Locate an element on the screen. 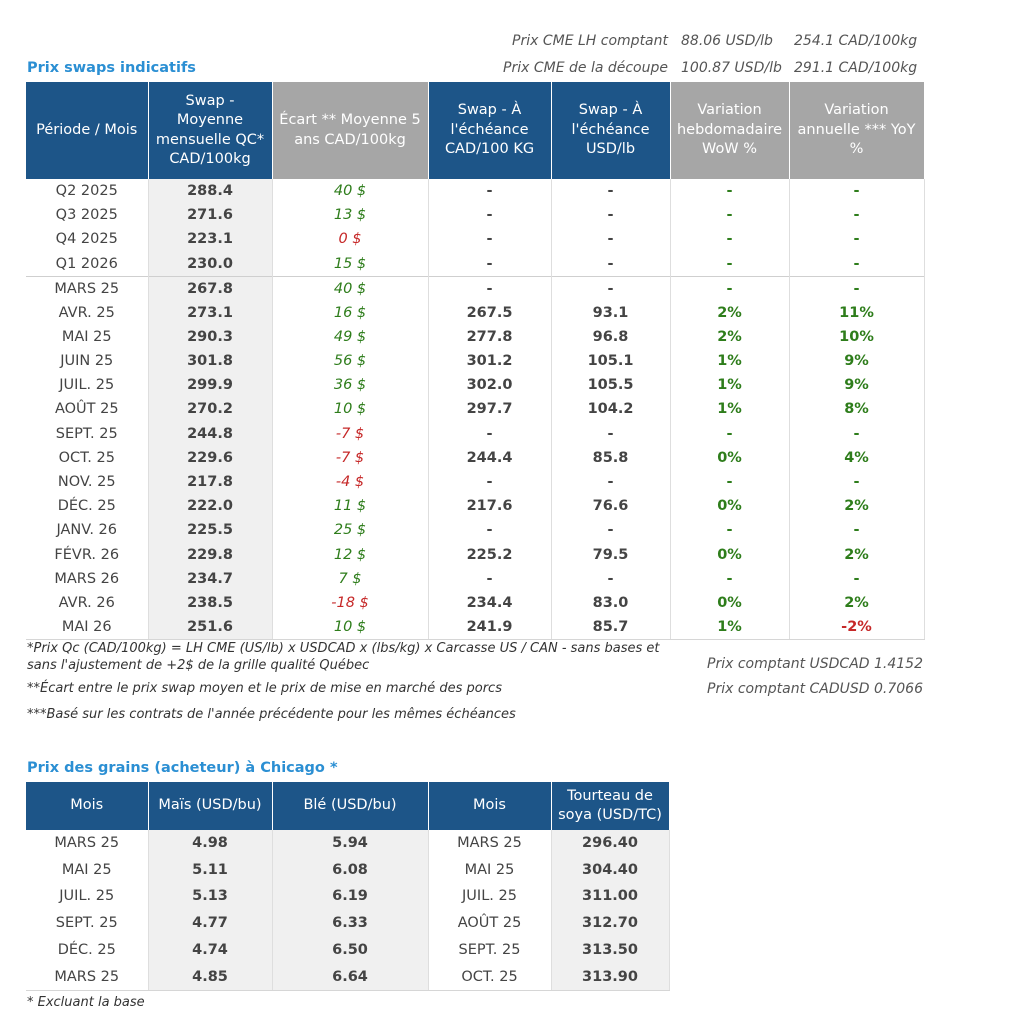  swaps-table-row: JUIN 25 301.8 56 $301.2 105.1 1% 9% is located at coordinates (475, 361).